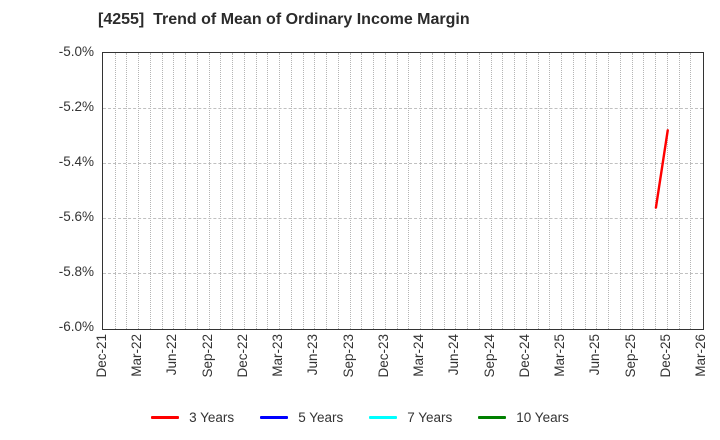 The height and width of the screenshot is (440, 720). I want to click on x-tick-label: Mar-25, so click(560, 355).